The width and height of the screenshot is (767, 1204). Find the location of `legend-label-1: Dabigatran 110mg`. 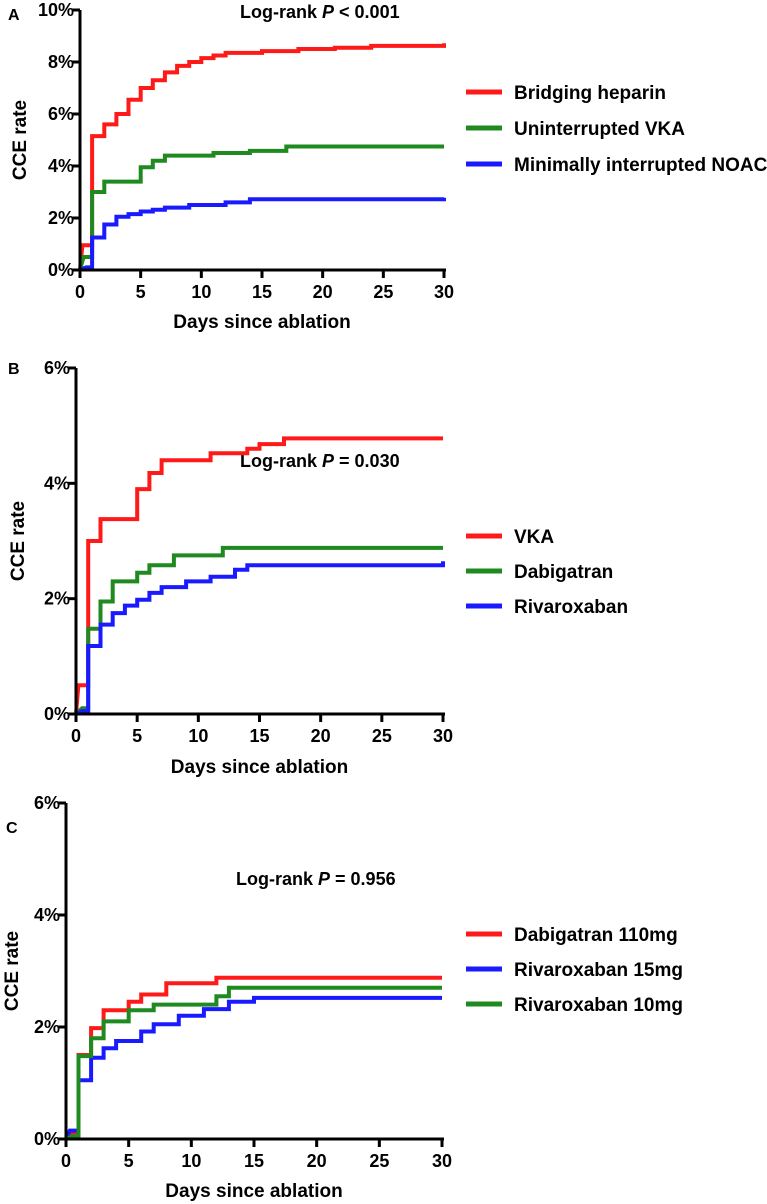

legend-label-1: Dabigatran 110mg is located at coordinates (596, 935).